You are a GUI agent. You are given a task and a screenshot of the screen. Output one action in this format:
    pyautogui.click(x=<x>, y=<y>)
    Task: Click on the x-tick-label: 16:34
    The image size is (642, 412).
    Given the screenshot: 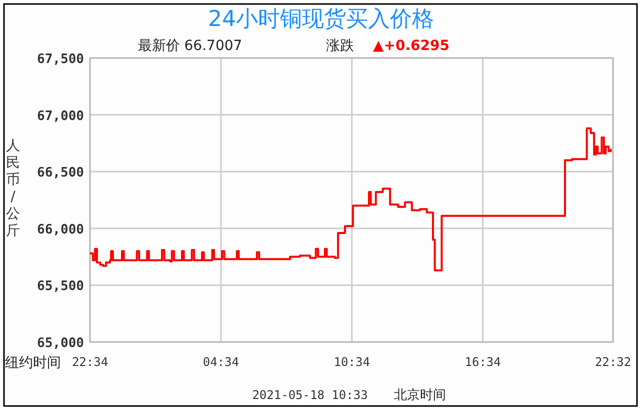 What is the action you would take?
    pyautogui.click(x=482, y=362)
    